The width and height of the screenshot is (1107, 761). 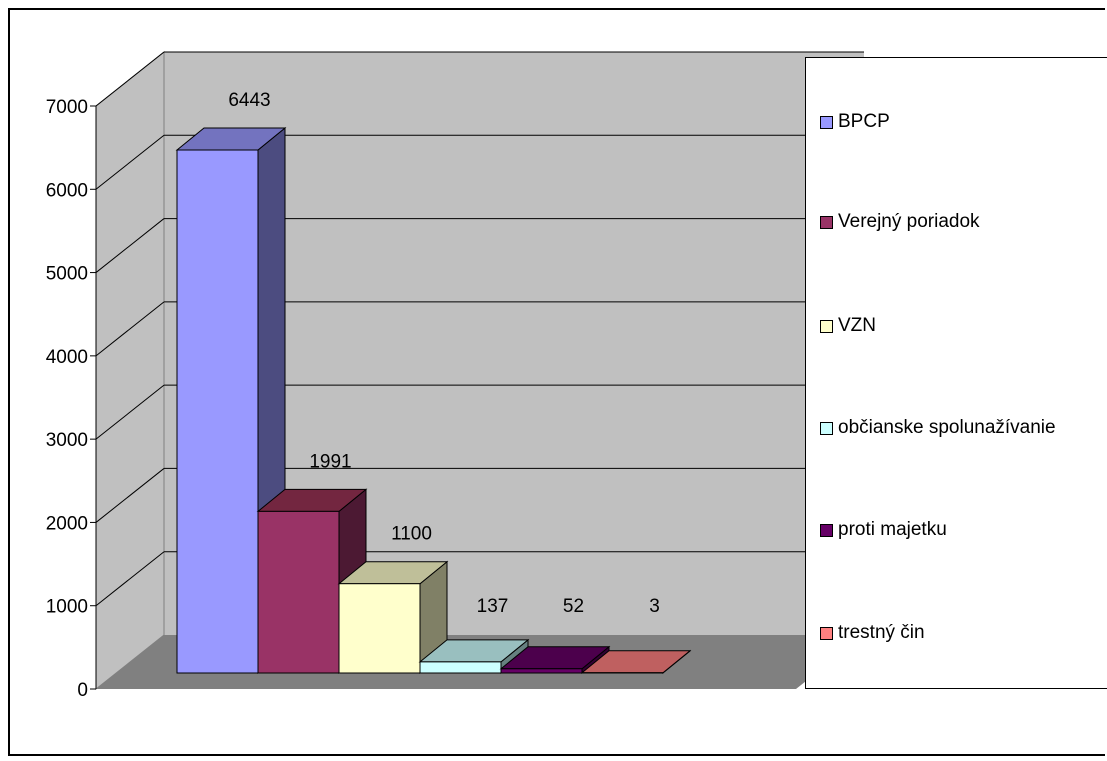 What do you see at coordinates (654, 606) in the screenshot?
I see `data-label: 3` at bounding box center [654, 606].